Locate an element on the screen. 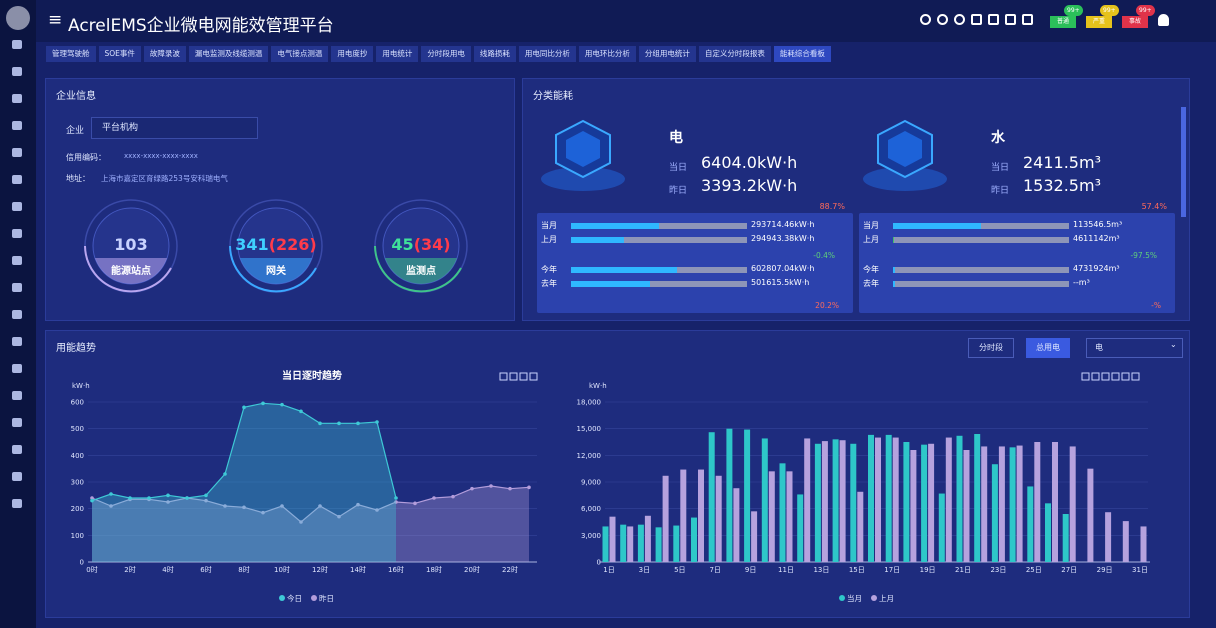 The width and height of the screenshot is (1216, 628). x-tick-label: 13日 is located at coordinates (821, 570).